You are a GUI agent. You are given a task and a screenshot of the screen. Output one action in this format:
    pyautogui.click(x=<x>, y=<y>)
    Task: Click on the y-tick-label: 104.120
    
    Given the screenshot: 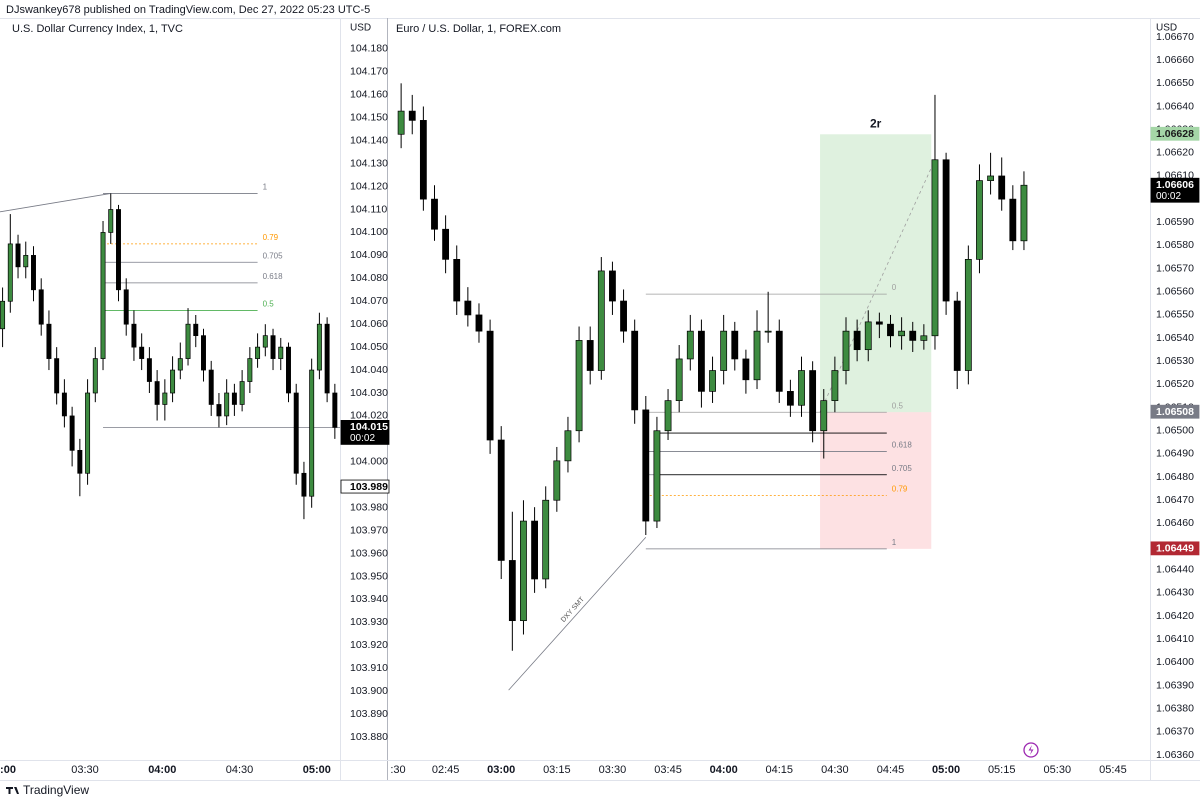 What is the action you would take?
    pyautogui.click(x=369, y=186)
    